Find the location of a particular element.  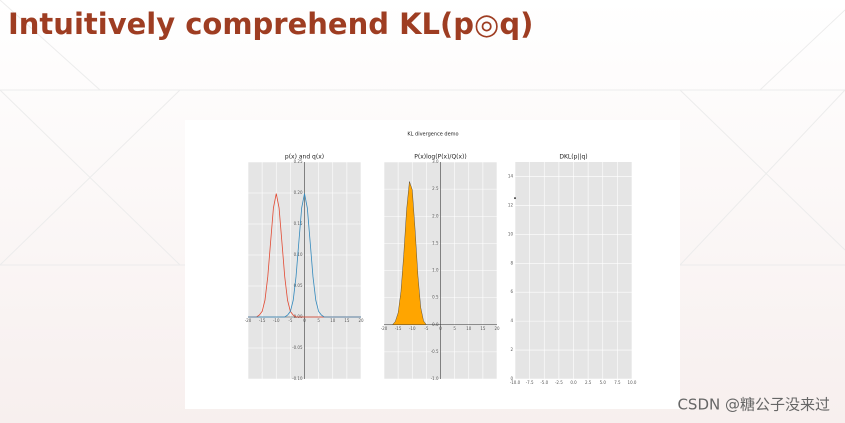

y-tick-label: 0.00 is located at coordinates (298, 316).